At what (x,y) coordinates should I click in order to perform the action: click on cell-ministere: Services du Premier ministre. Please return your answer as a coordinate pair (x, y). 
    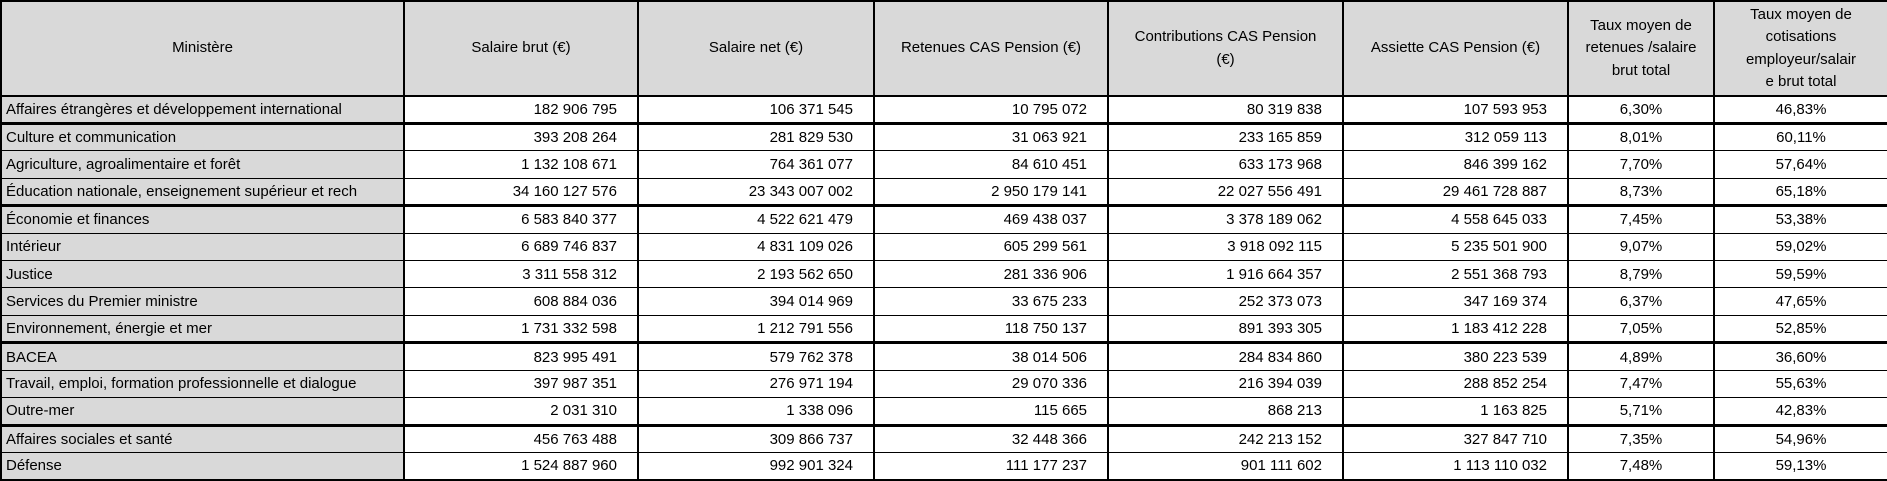
    Looking at the image, I should click on (202, 301).